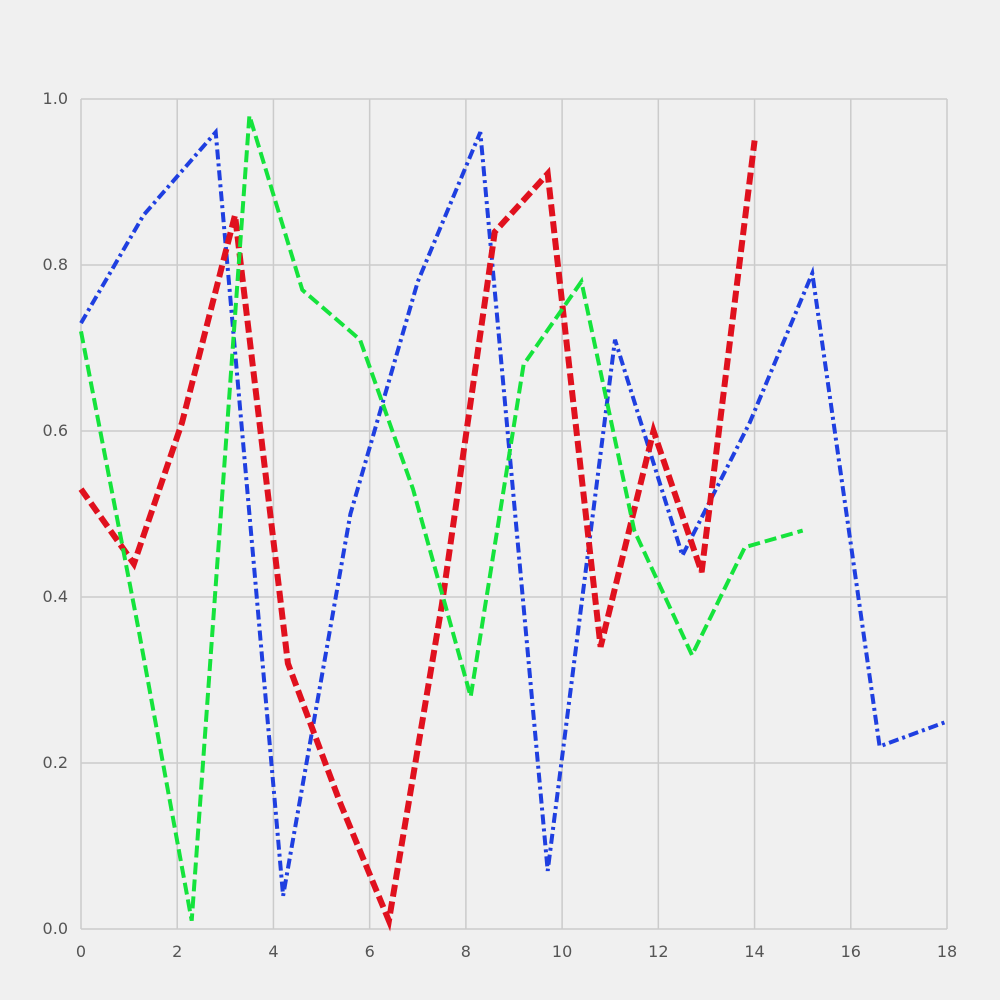 Image resolution: width=1000 pixels, height=1000 pixels. I want to click on y-tick-label: 0.6, so click(55, 430).